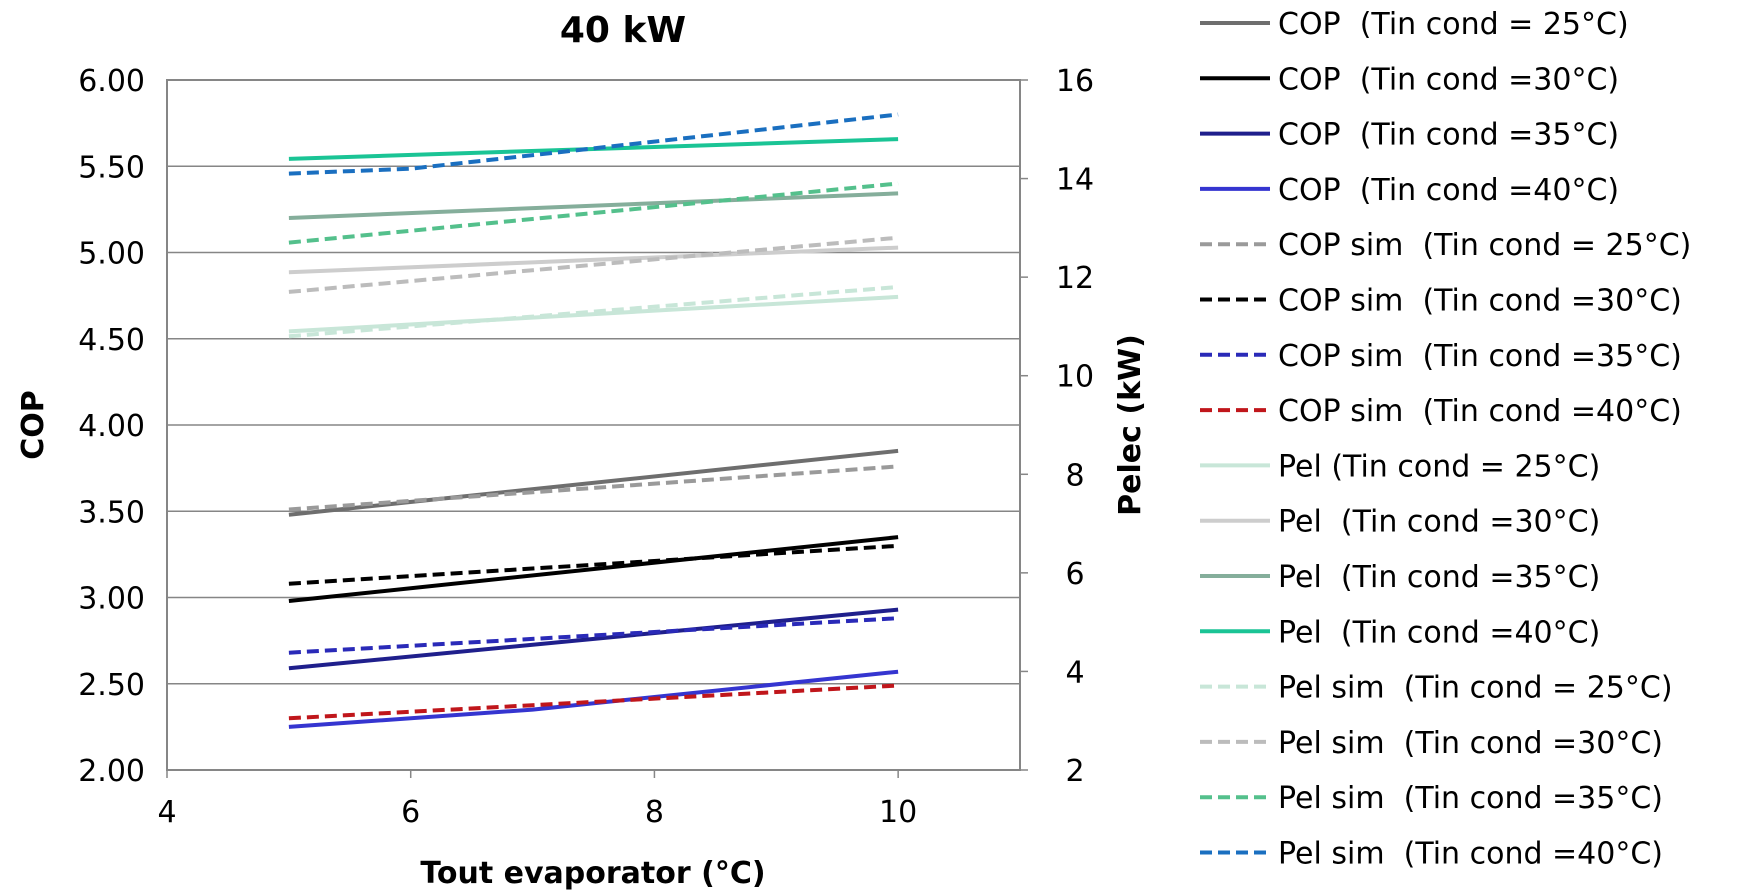  What do you see at coordinates (1439, 522) in the screenshot?
I see `legend-label: Pel (Tin cond =30°C)` at bounding box center [1439, 522].